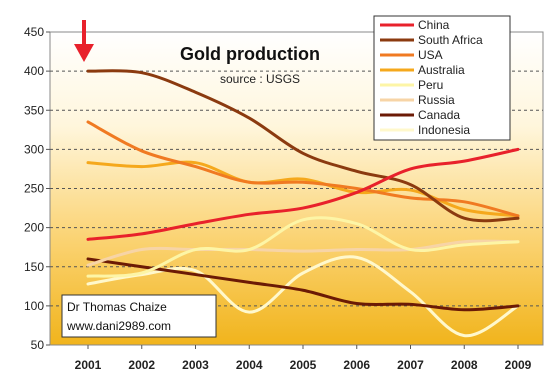  I want to click on x-tick-label: 2003, so click(195, 365).